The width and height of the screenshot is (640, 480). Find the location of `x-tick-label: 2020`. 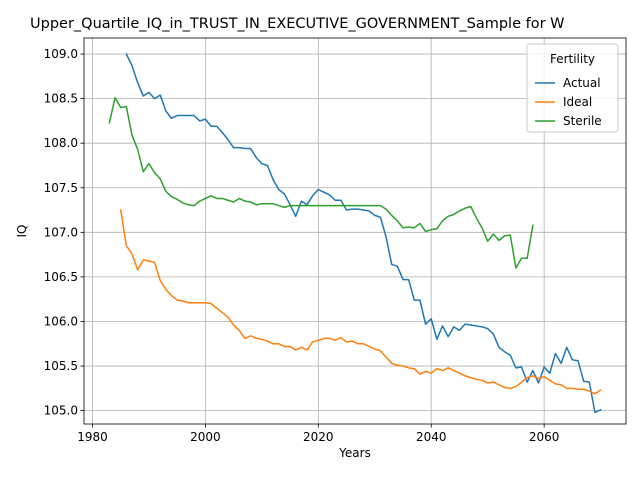

x-tick-label: 2020 is located at coordinates (318, 437).